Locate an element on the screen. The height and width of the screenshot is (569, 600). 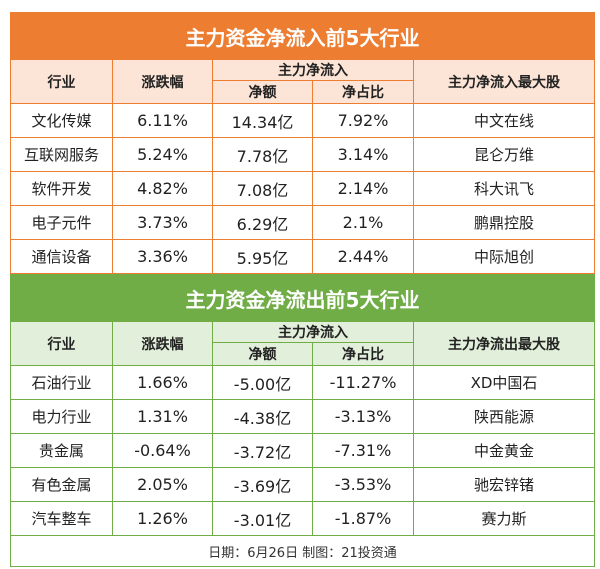
inflow-title: 主力资金净流入前5大行业 is located at coordinates (302, 36).